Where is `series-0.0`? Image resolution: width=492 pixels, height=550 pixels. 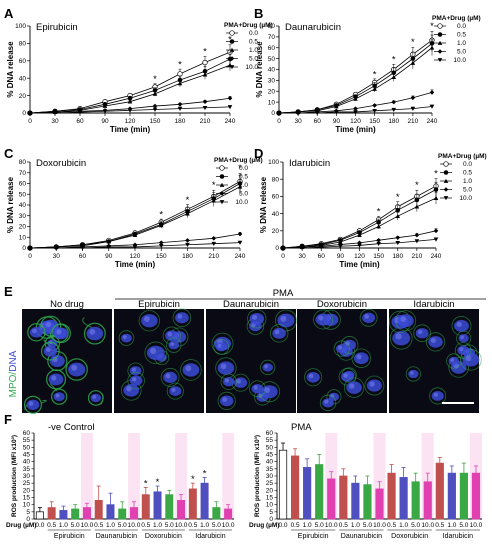 series-0.0 is located at coordinates (130, 80).